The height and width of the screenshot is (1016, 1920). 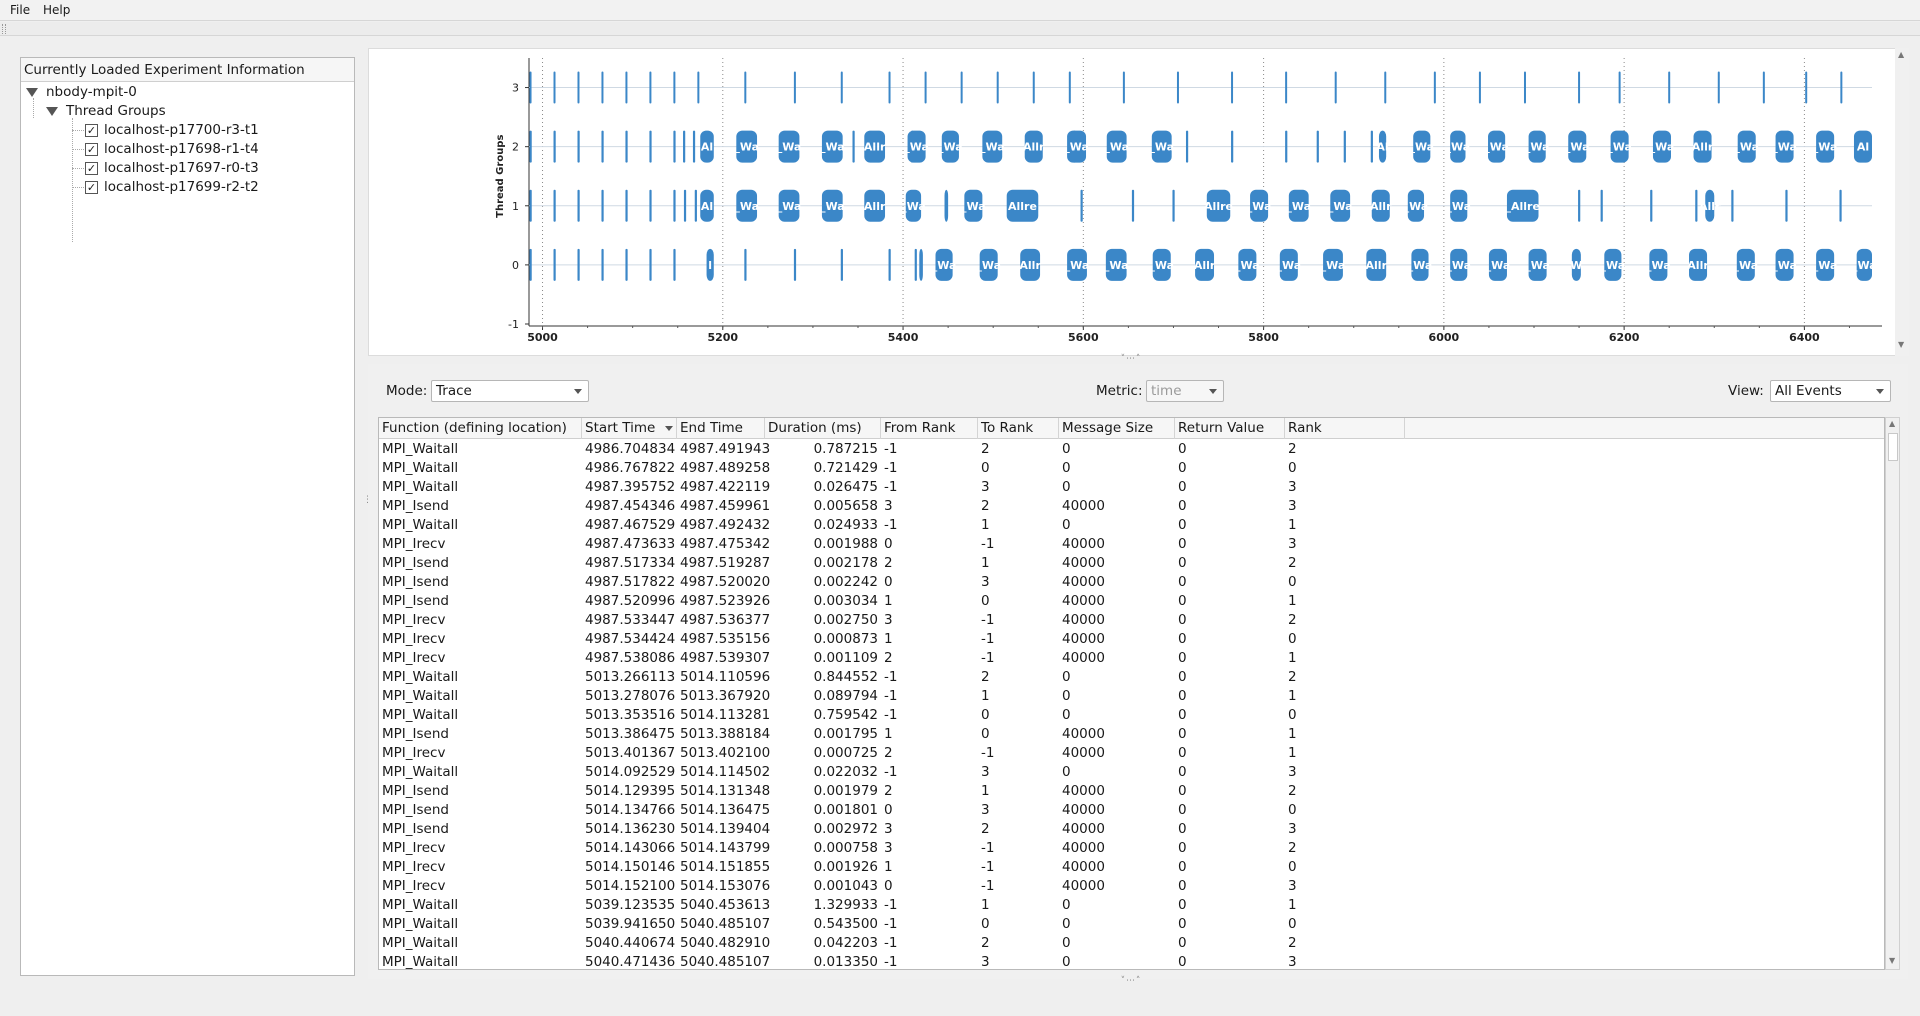 What do you see at coordinates (172, 187) in the screenshot?
I see `tree-item-thread-3: ✓ localhost-p17699-r2-t2` at bounding box center [172, 187].